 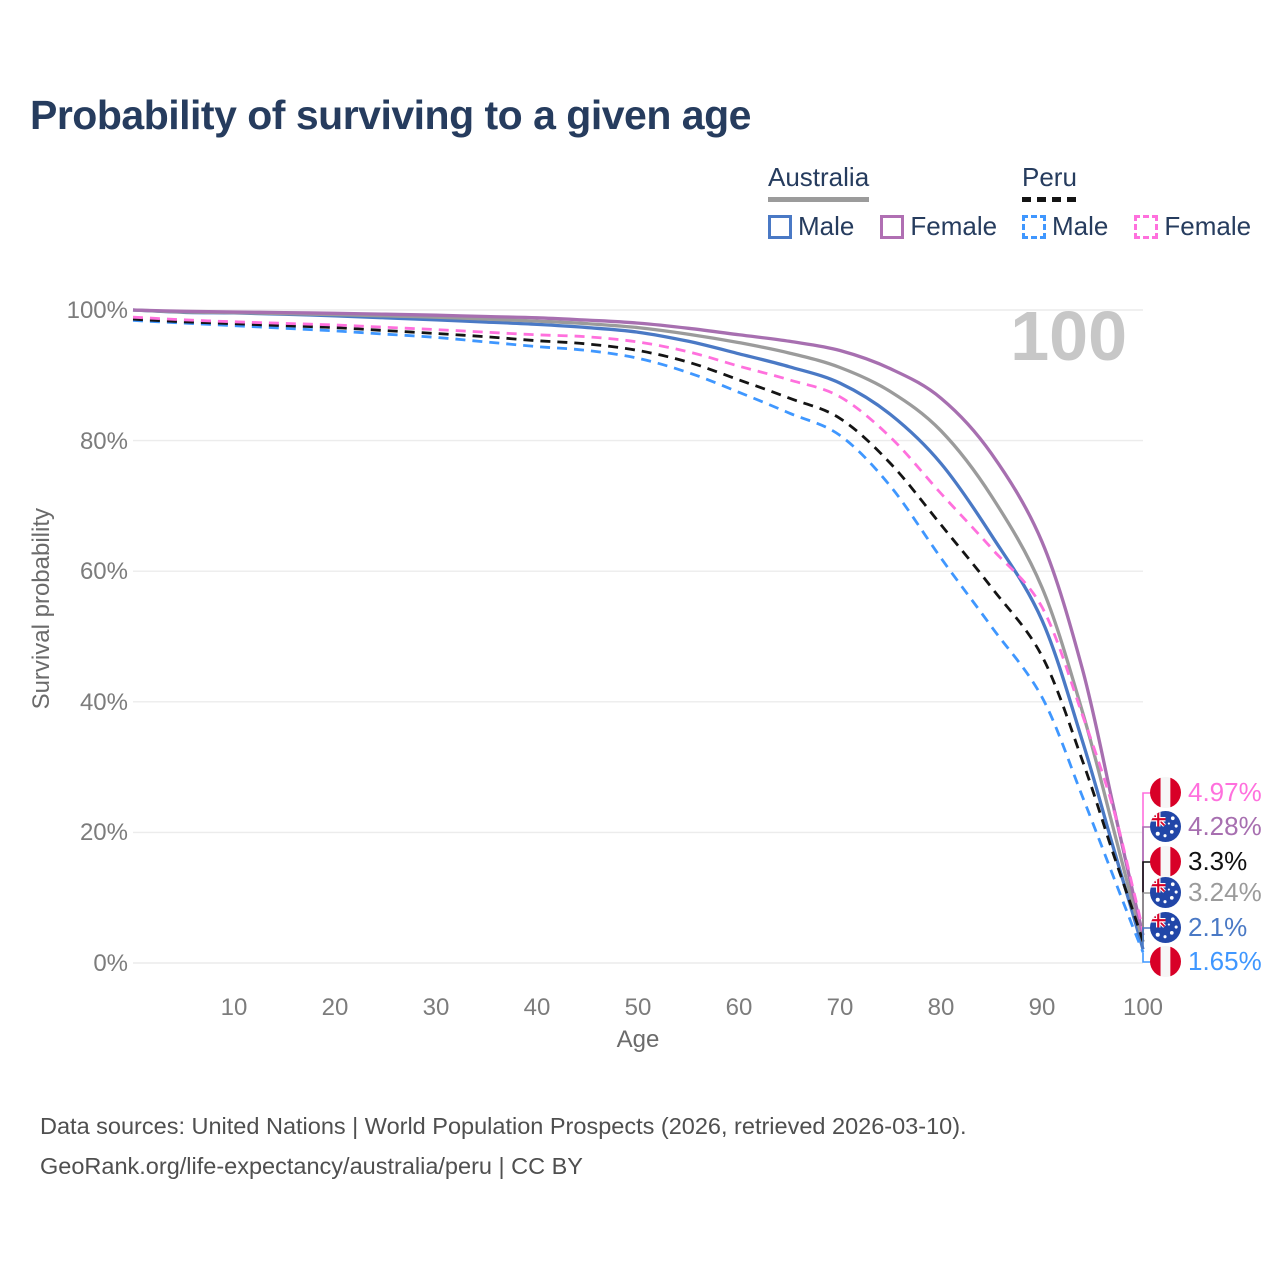 What do you see at coordinates (1225, 961) in the screenshot?
I see `end-value-text: 1.65%` at bounding box center [1225, 961].